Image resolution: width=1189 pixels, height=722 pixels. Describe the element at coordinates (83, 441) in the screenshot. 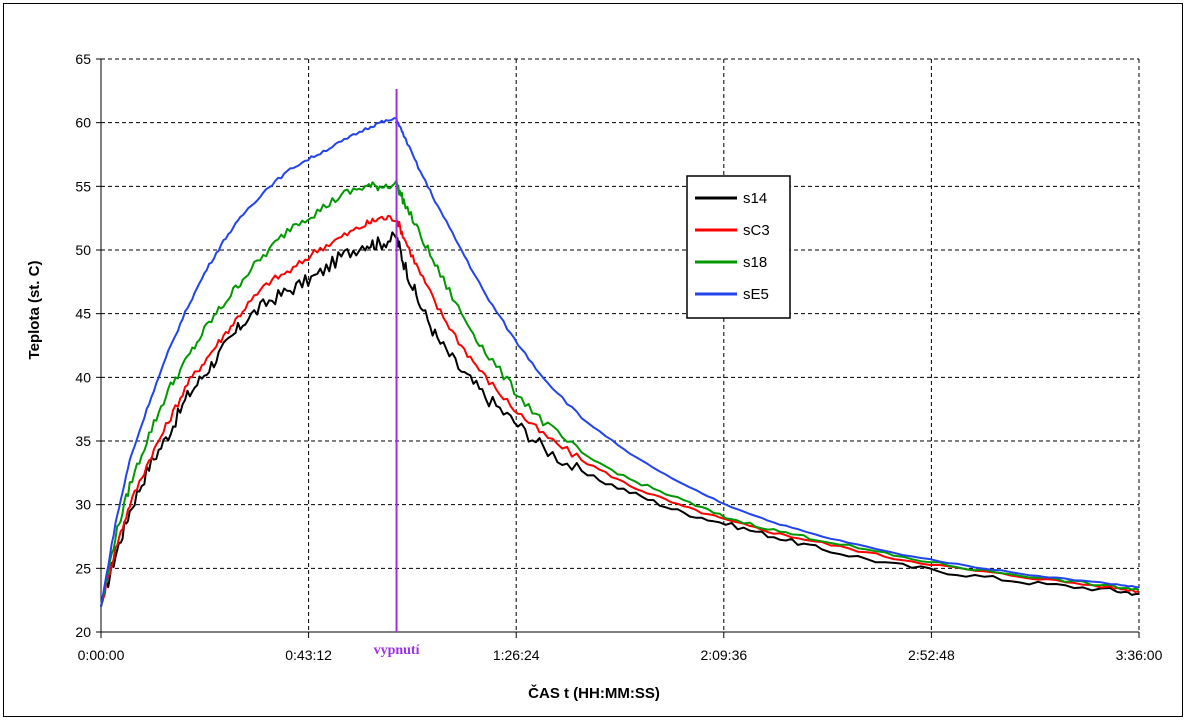

I see `y-tick-label: 35` at that location.